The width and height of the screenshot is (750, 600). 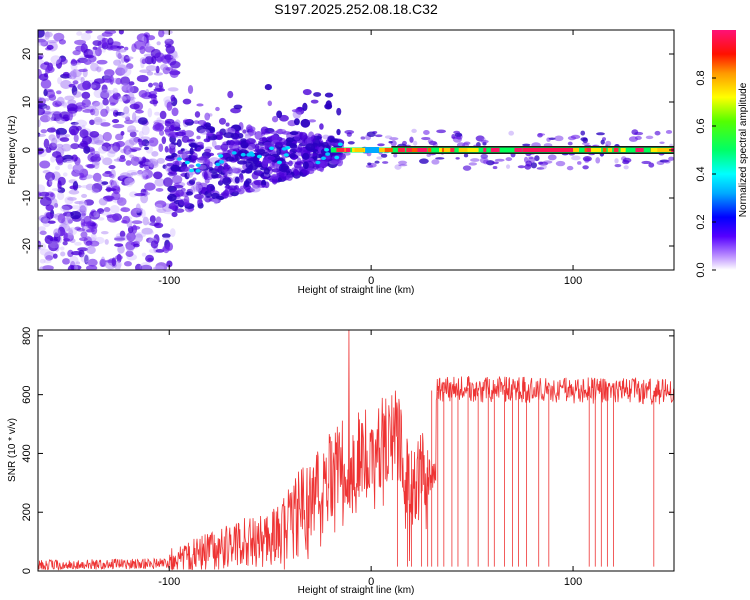 I want to click on bottom-y-tick-label: 600, so click(x=27, y=394).